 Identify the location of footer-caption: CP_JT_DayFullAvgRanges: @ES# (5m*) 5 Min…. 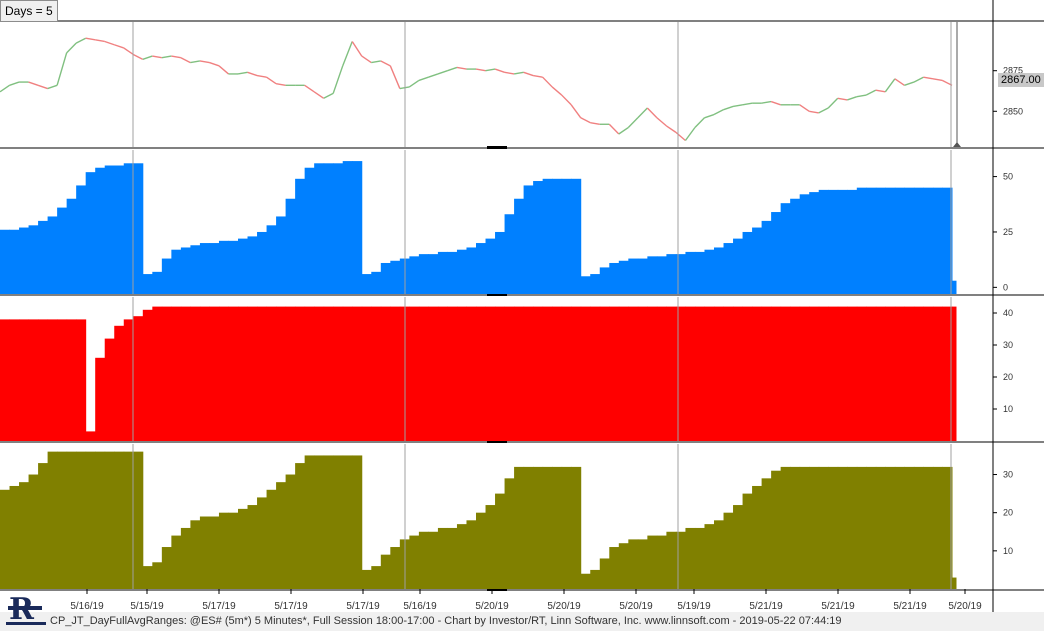
(446, 621).